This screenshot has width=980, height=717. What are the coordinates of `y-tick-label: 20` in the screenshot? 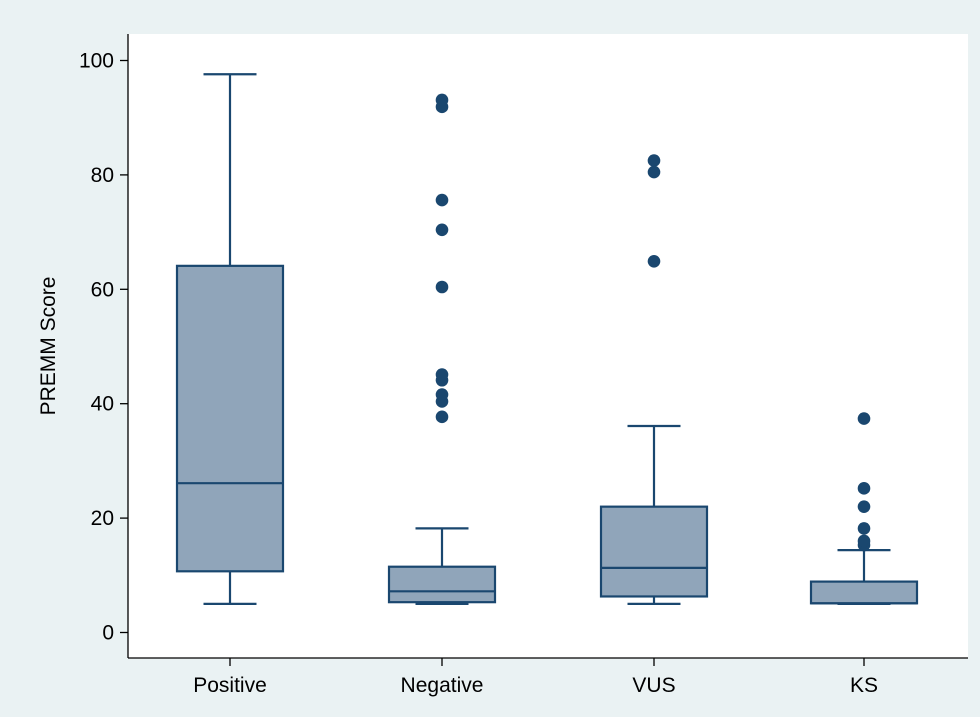 It's located at (102, 518).